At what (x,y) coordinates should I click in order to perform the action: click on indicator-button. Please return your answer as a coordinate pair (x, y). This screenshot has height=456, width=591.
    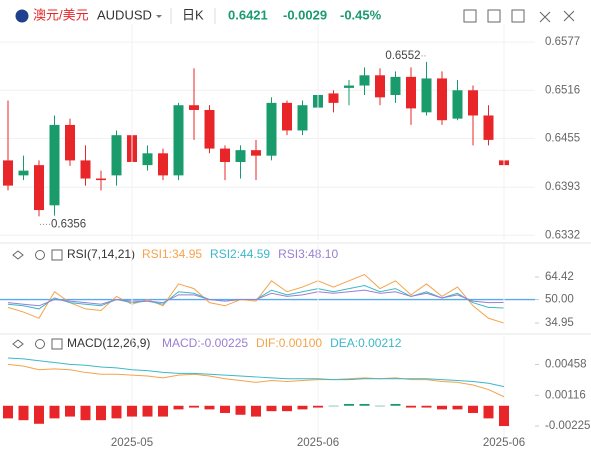
    Looking at the image, I should click on (470, 16).